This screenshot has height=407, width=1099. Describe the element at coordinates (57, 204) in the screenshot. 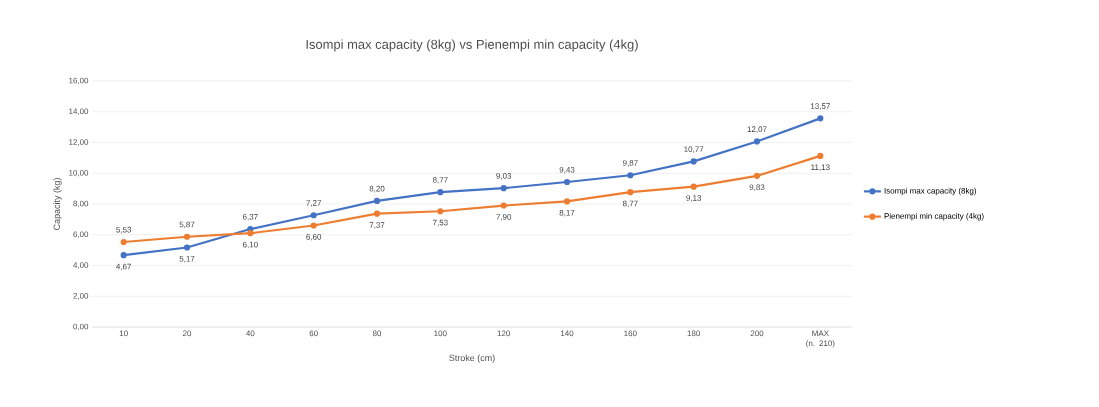

I see `y-axis-title: Capacity (kg)` at that location.